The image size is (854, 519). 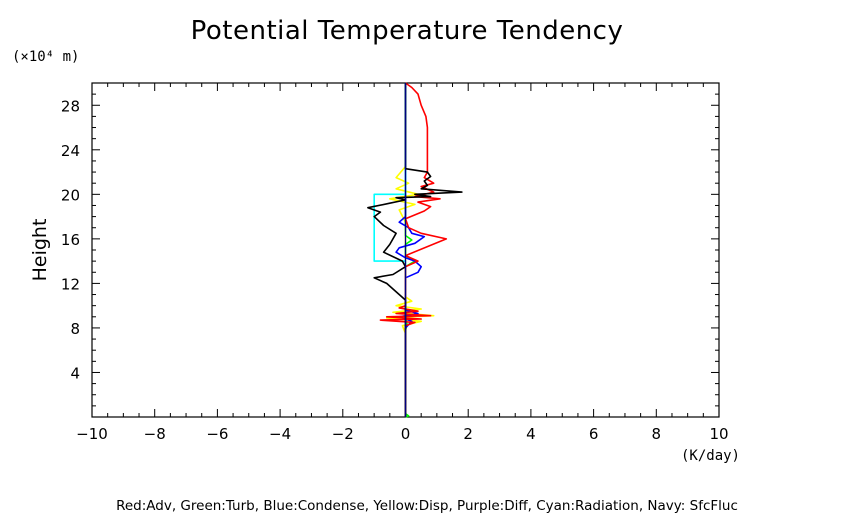 I want to click on y-tick-label: 28, so click(x=70, y=106).